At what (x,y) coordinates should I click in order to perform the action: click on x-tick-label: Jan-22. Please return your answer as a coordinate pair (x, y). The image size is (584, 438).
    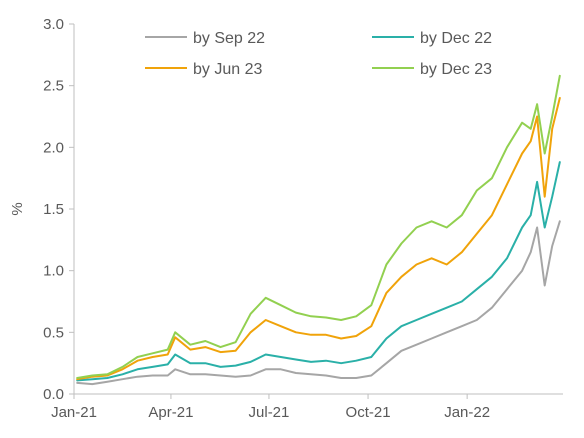
    Looking at the image, I should click on (467, 412).